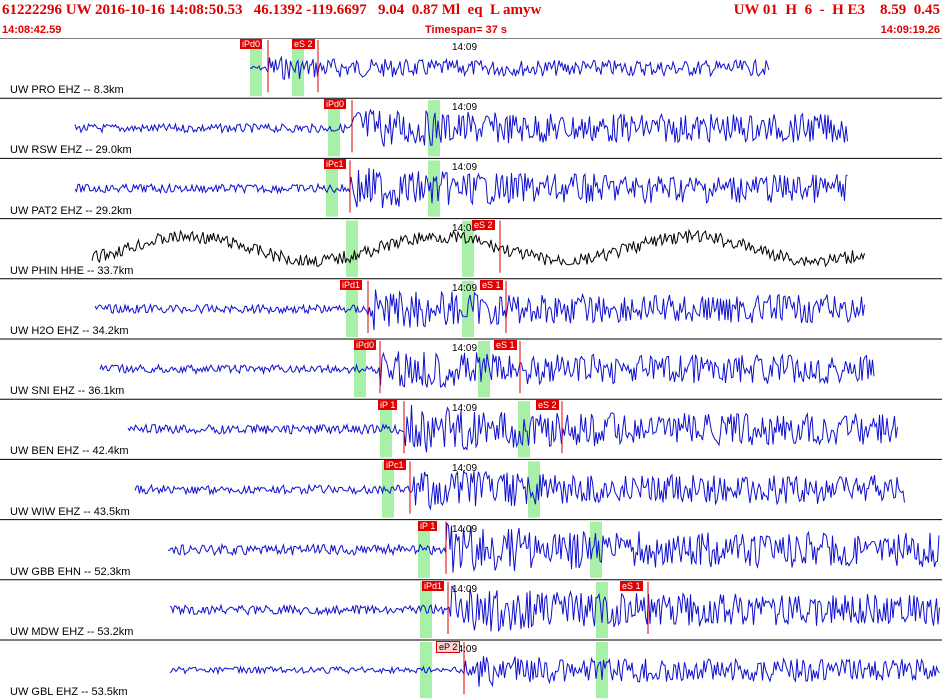 The height and width of the screenshot is (700, 942). I want to click on end-time: 14:09:19.26, so click(910, 30).